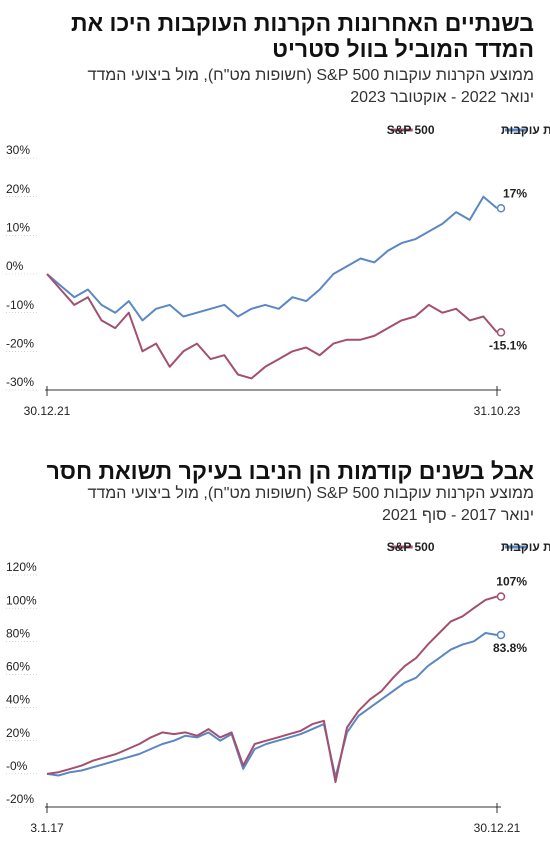  Describe the element at coordinates (15, 266) in the screenshot. I see `y-tick-label: 0%` at that location.